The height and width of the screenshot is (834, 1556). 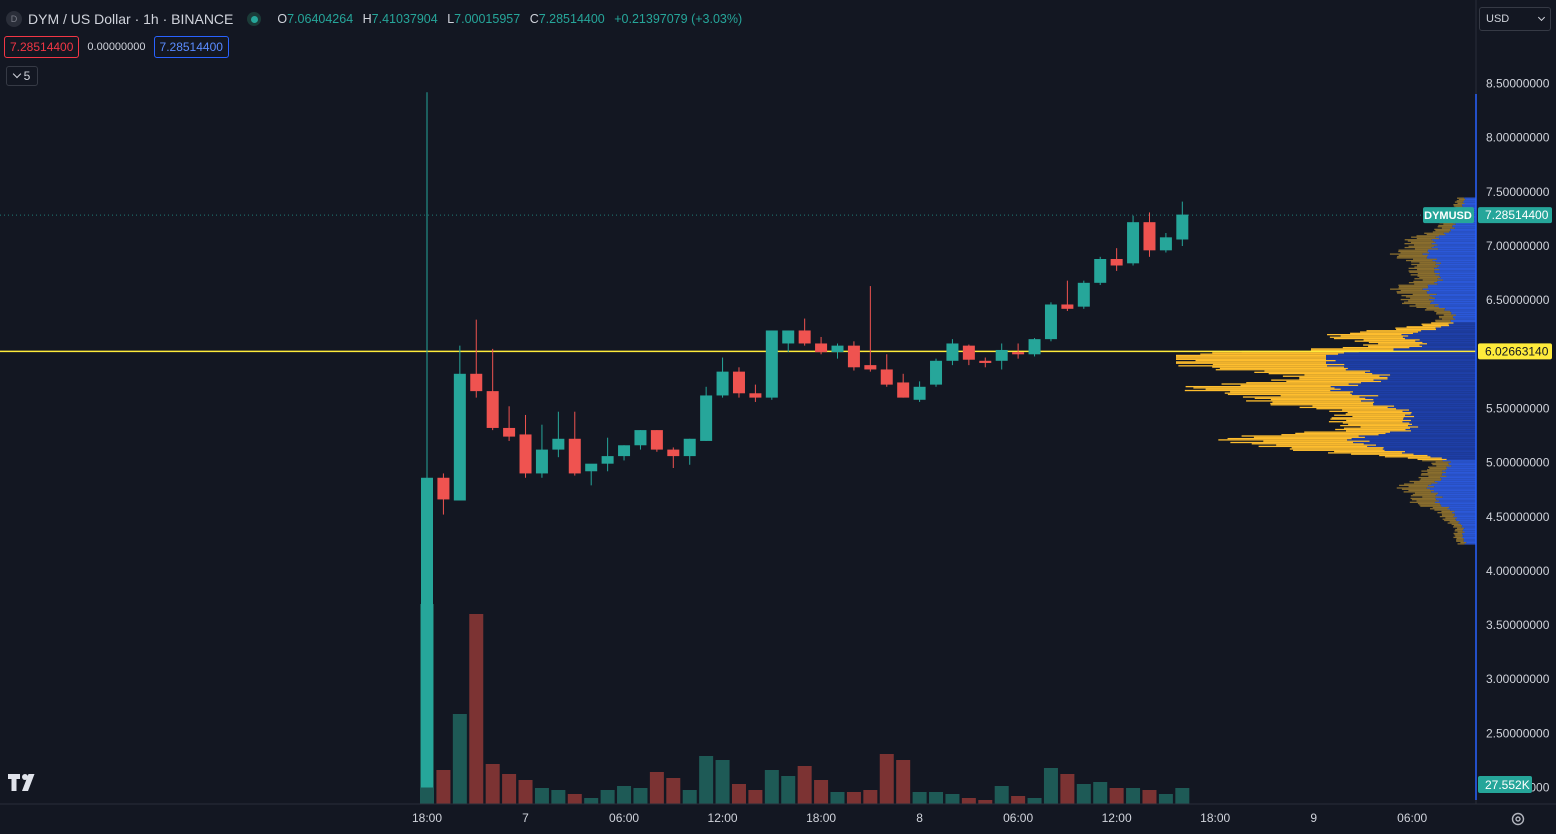 What do you see at coordinates (14, 19) in the screenshot?
I see `symbol-logo-icon: D` at bounding box center [14, 19].